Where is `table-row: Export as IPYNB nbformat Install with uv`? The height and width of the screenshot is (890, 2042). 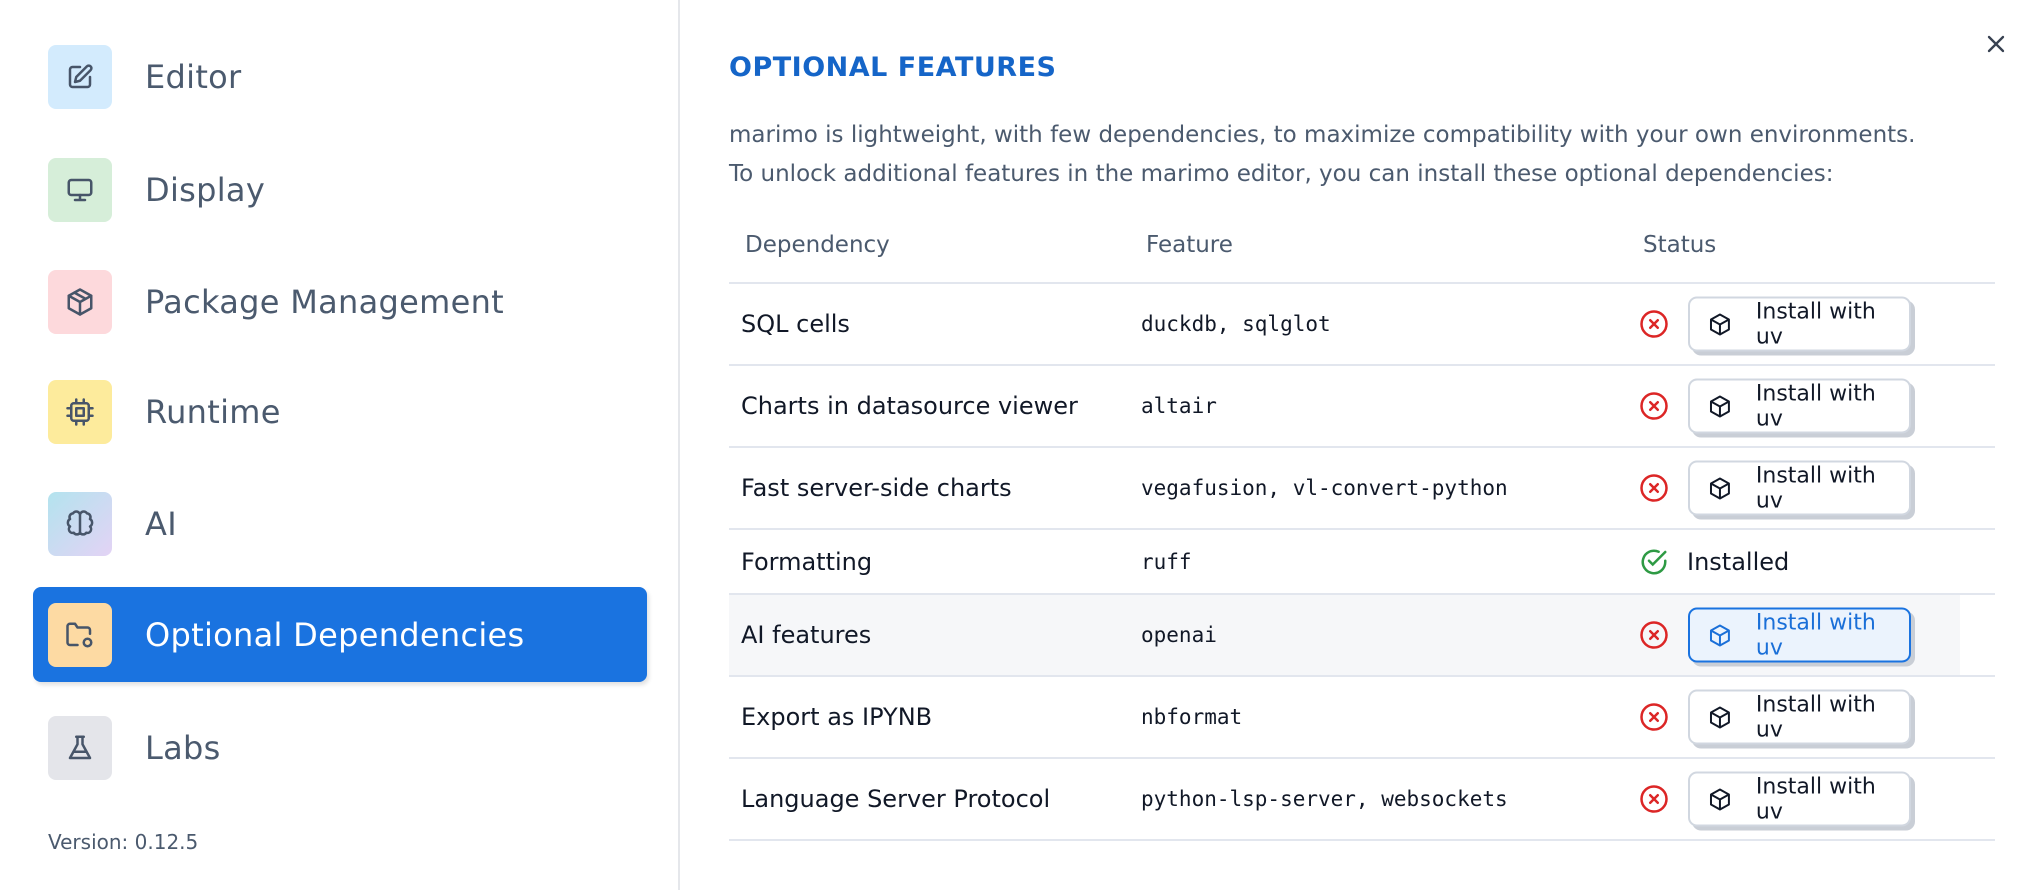
table-row: Export as IPYNB nbformat Install with uv is located at coordinates (1362, 718).